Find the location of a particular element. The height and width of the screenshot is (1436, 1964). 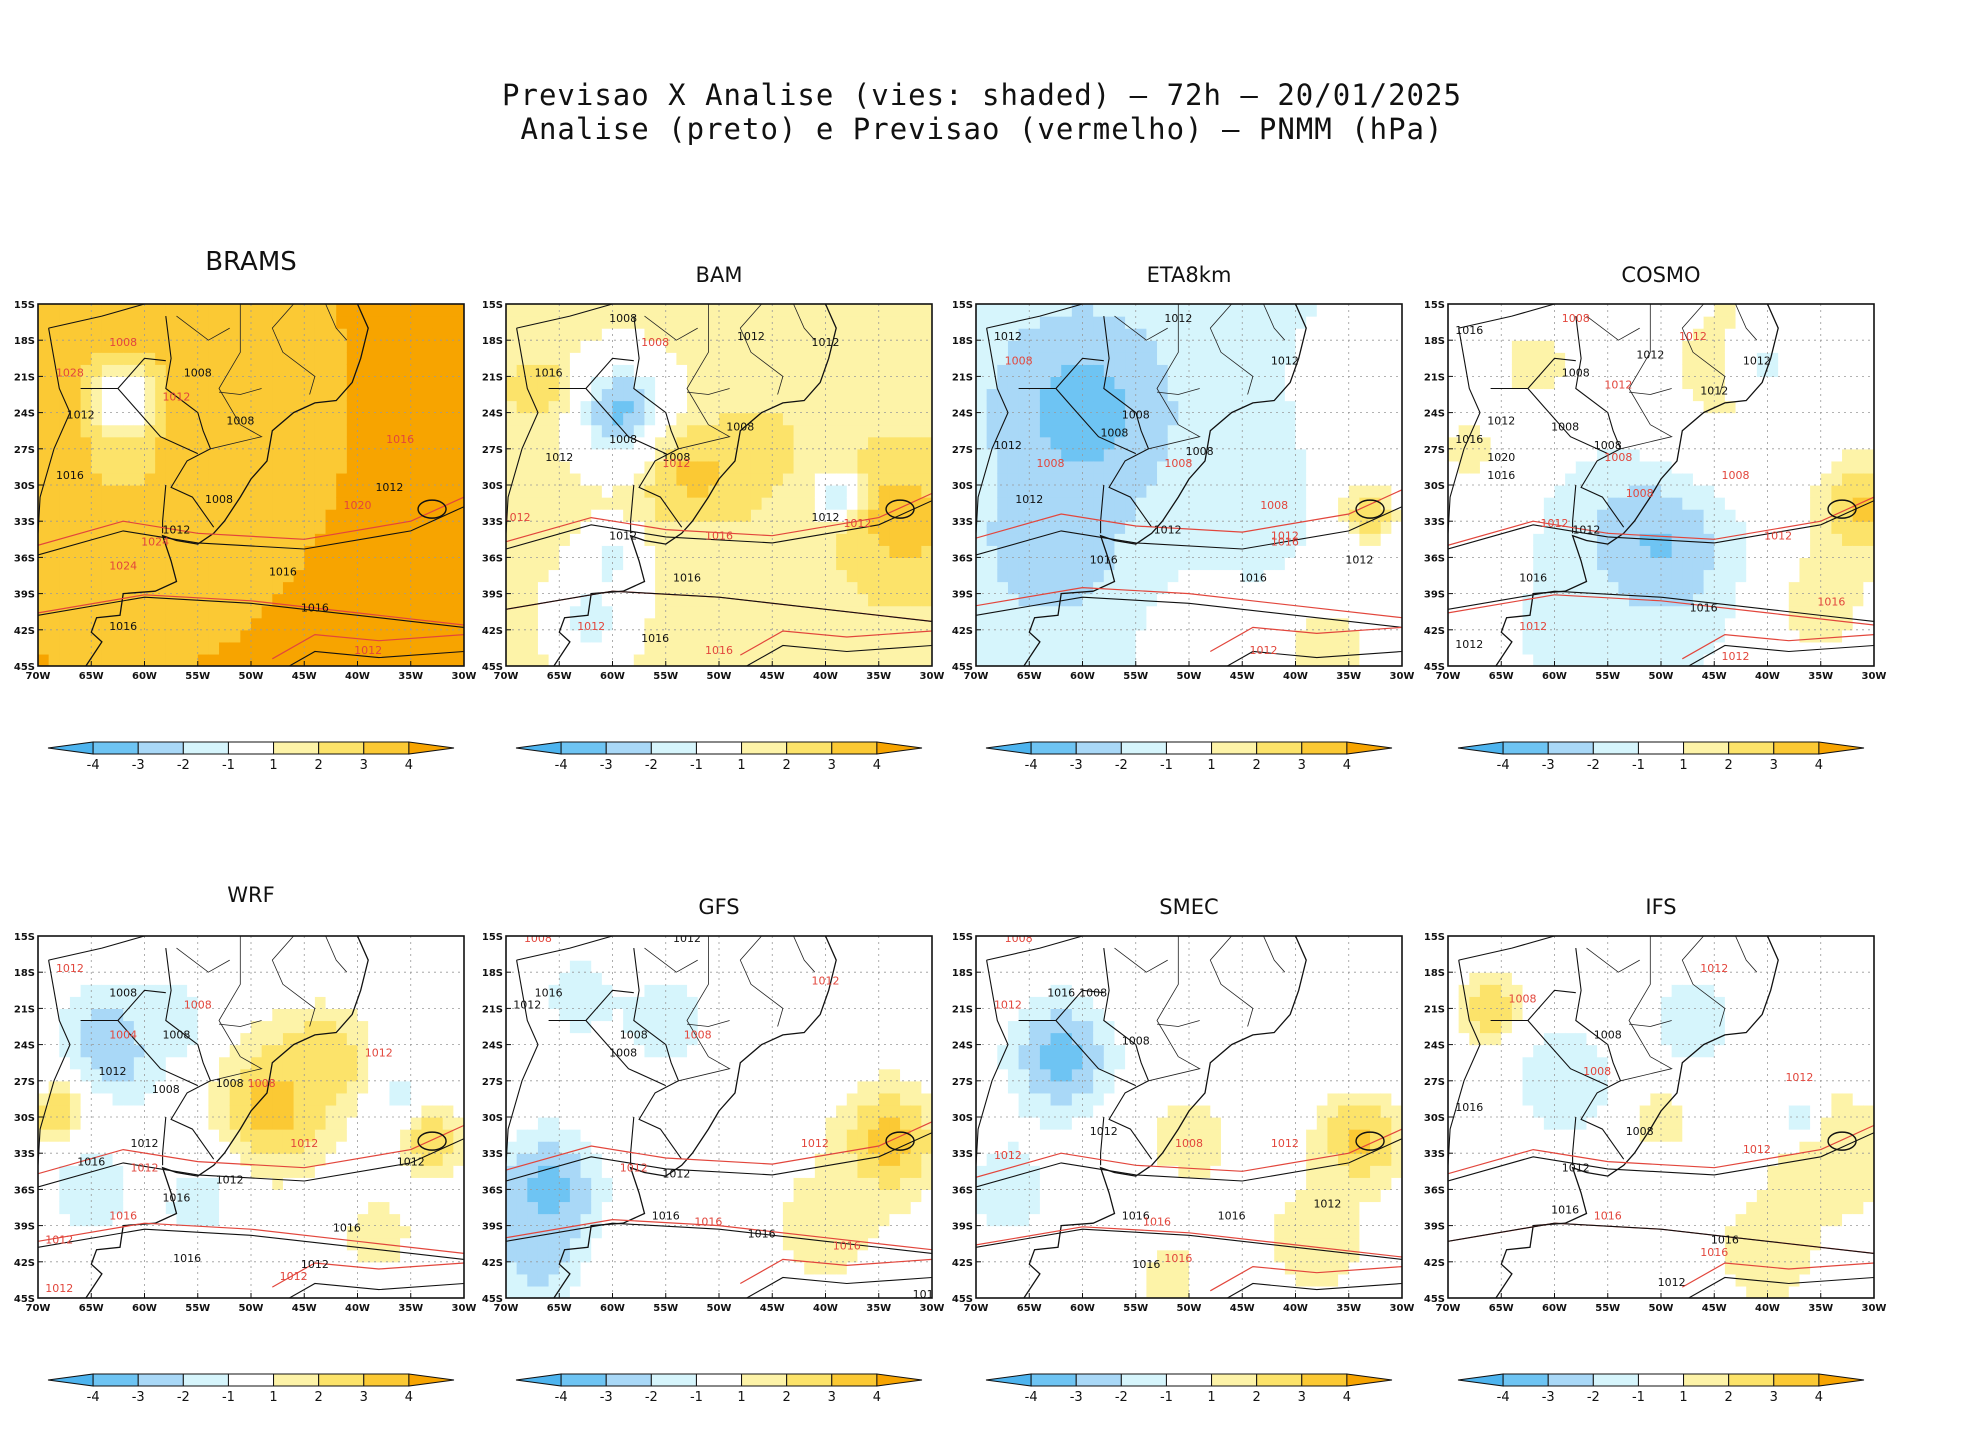

y-tick-label: 42S is located at coordinates (492, 631).